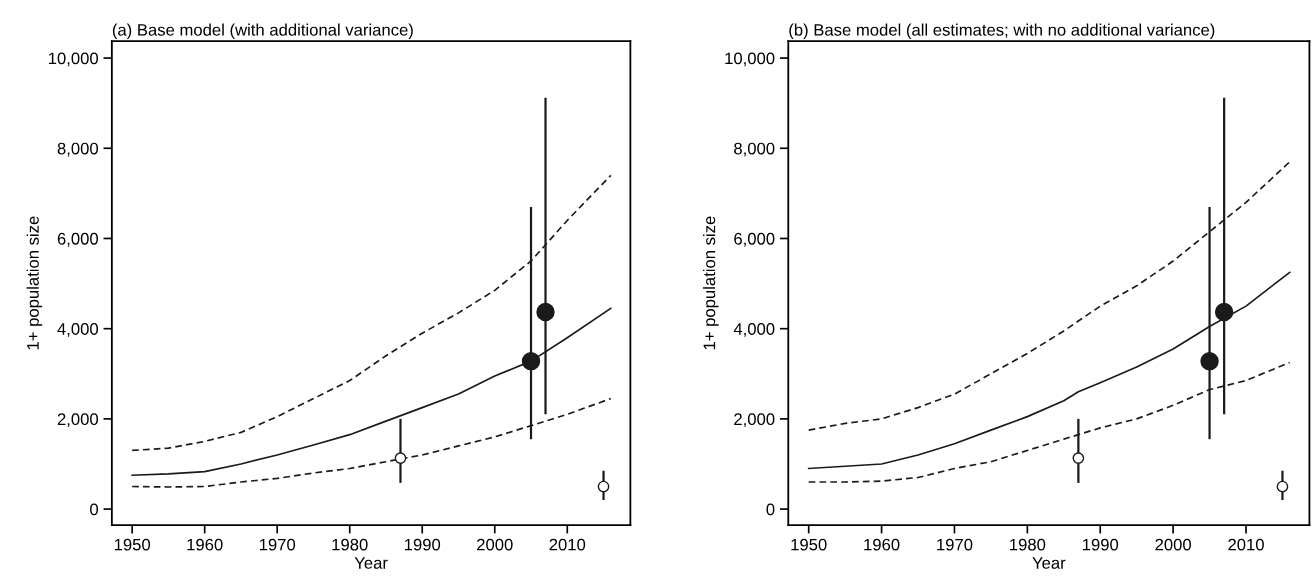  I want to click on chart-title: (b) Base model (all estimates; with no additional variance), so click(1002, 31).